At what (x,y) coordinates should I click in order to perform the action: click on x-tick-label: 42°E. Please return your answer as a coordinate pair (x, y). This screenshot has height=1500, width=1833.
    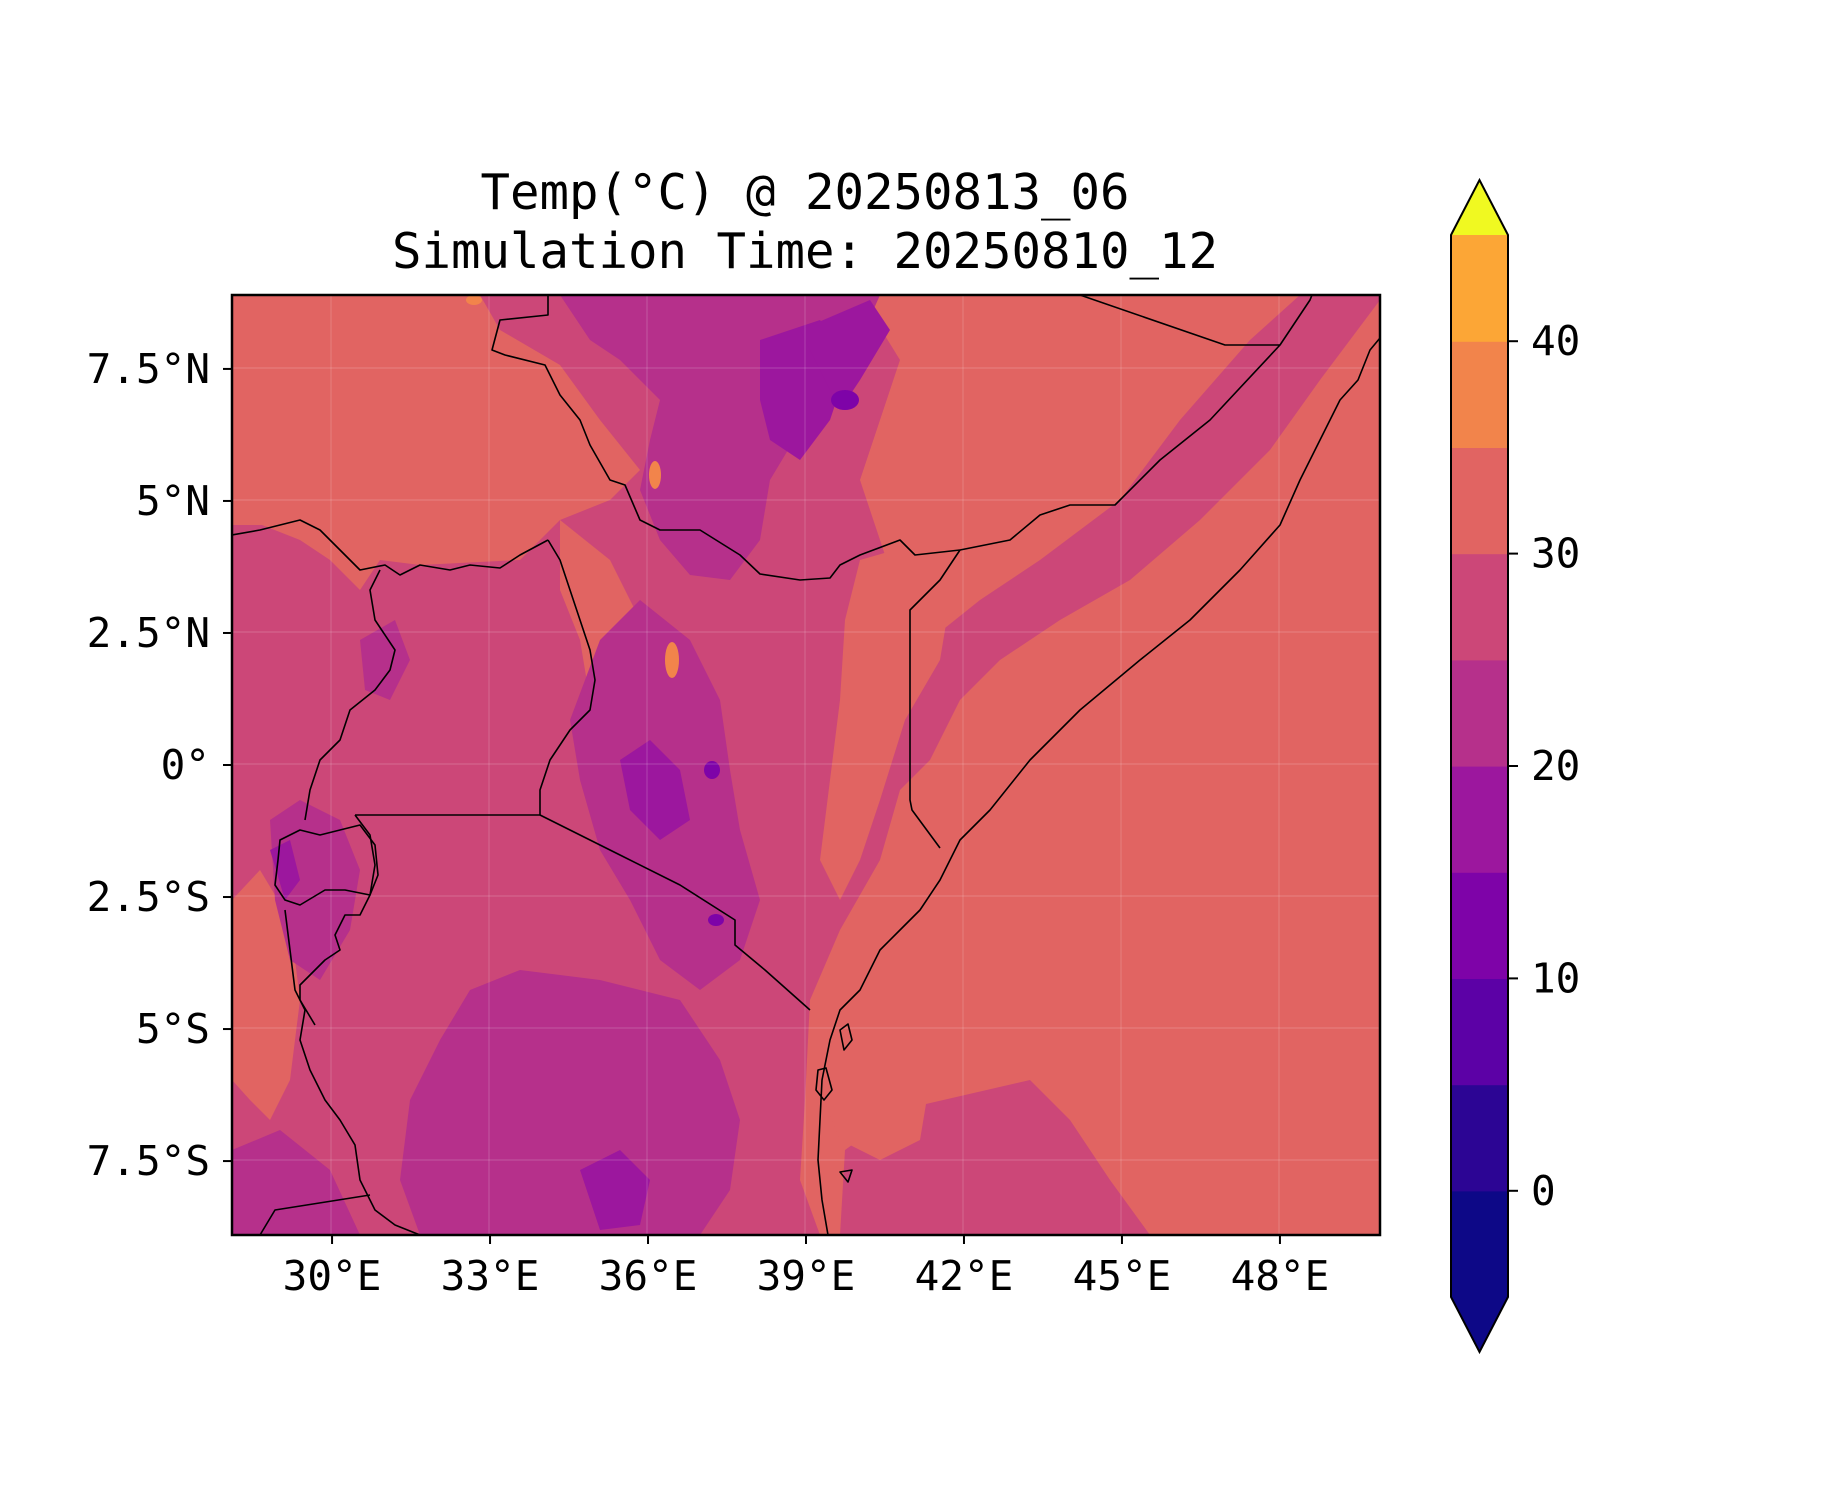
    Looking at the image, I should click on (964, 1276).